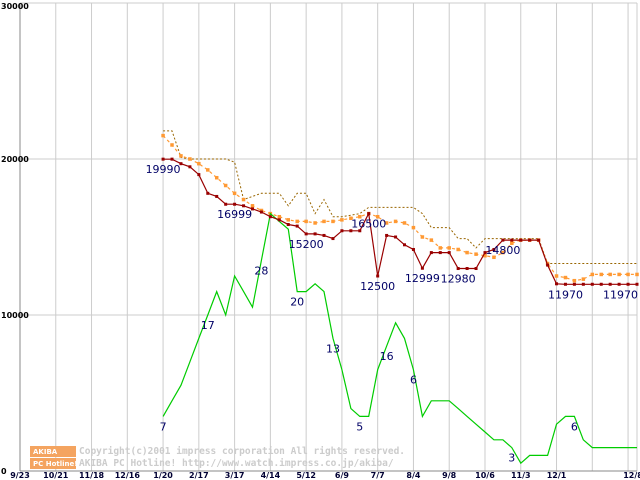  What do you see at coordinates (368, 224) in the screenshot?
I see `price-label: 16500` at bounding box center [368, 224].